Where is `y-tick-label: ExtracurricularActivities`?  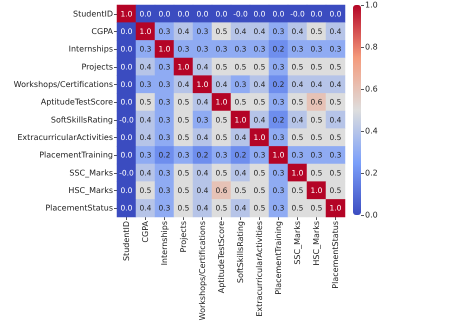
y-tick-label: ExtracurricularActivities is located at coordinates (65, 137).